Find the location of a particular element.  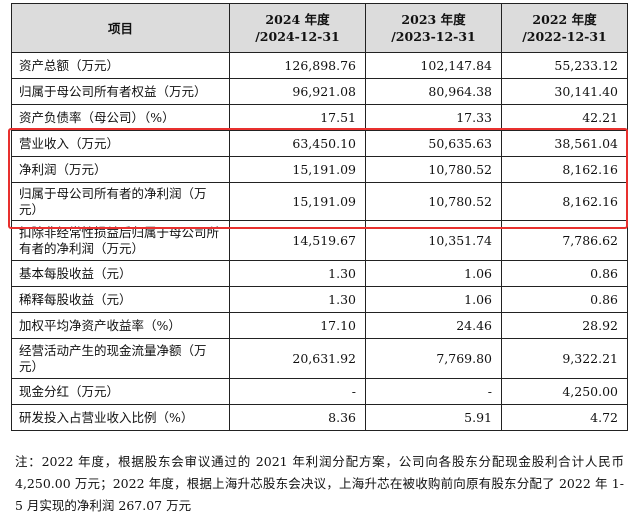

row-label: 现金分红（万元） is located at coordinates (120, 391).